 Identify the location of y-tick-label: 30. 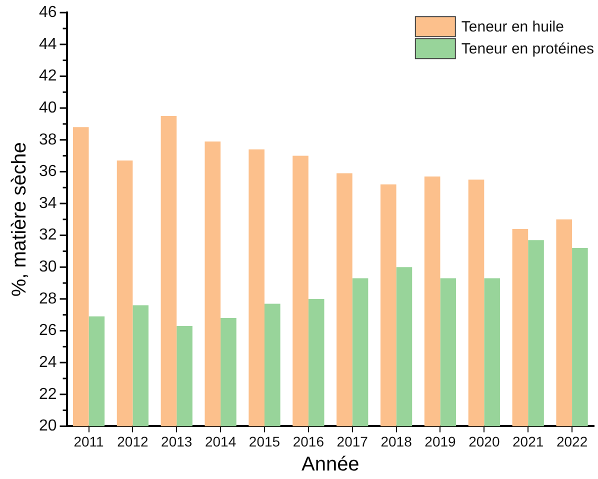
(48, 267).